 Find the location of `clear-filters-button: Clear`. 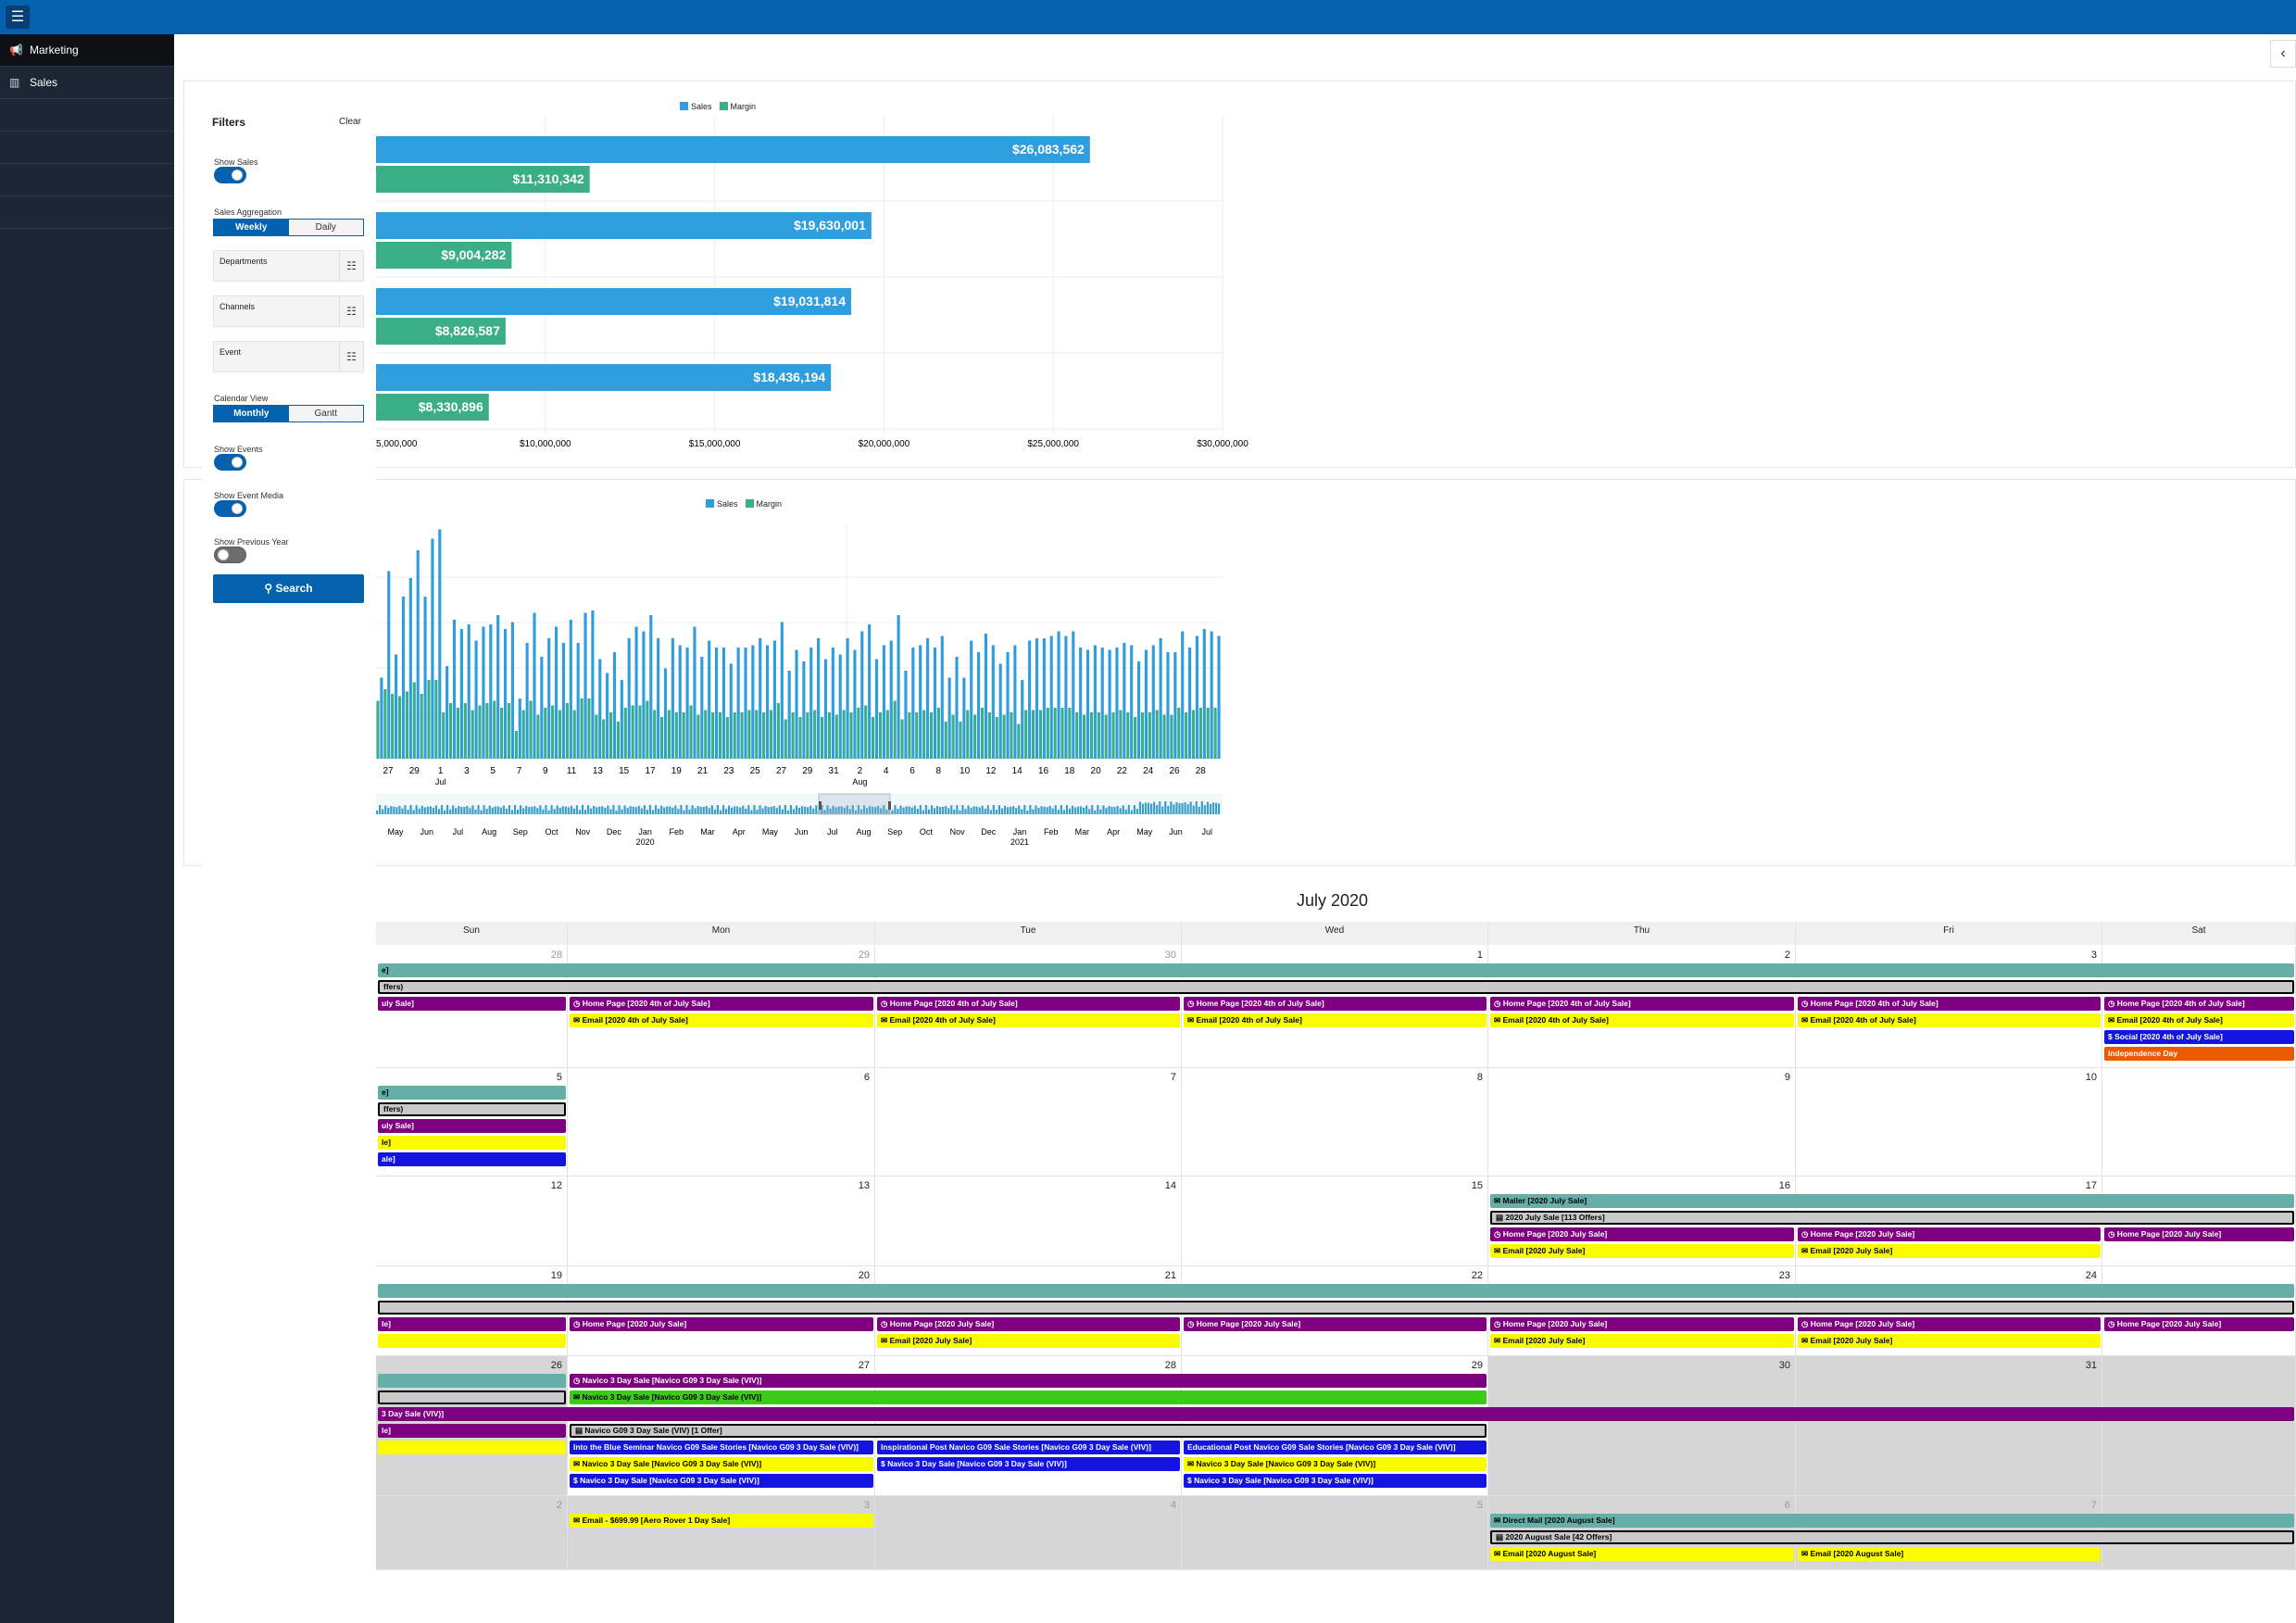

clear-filters-button: Clear is located at coordinates (350, 122).